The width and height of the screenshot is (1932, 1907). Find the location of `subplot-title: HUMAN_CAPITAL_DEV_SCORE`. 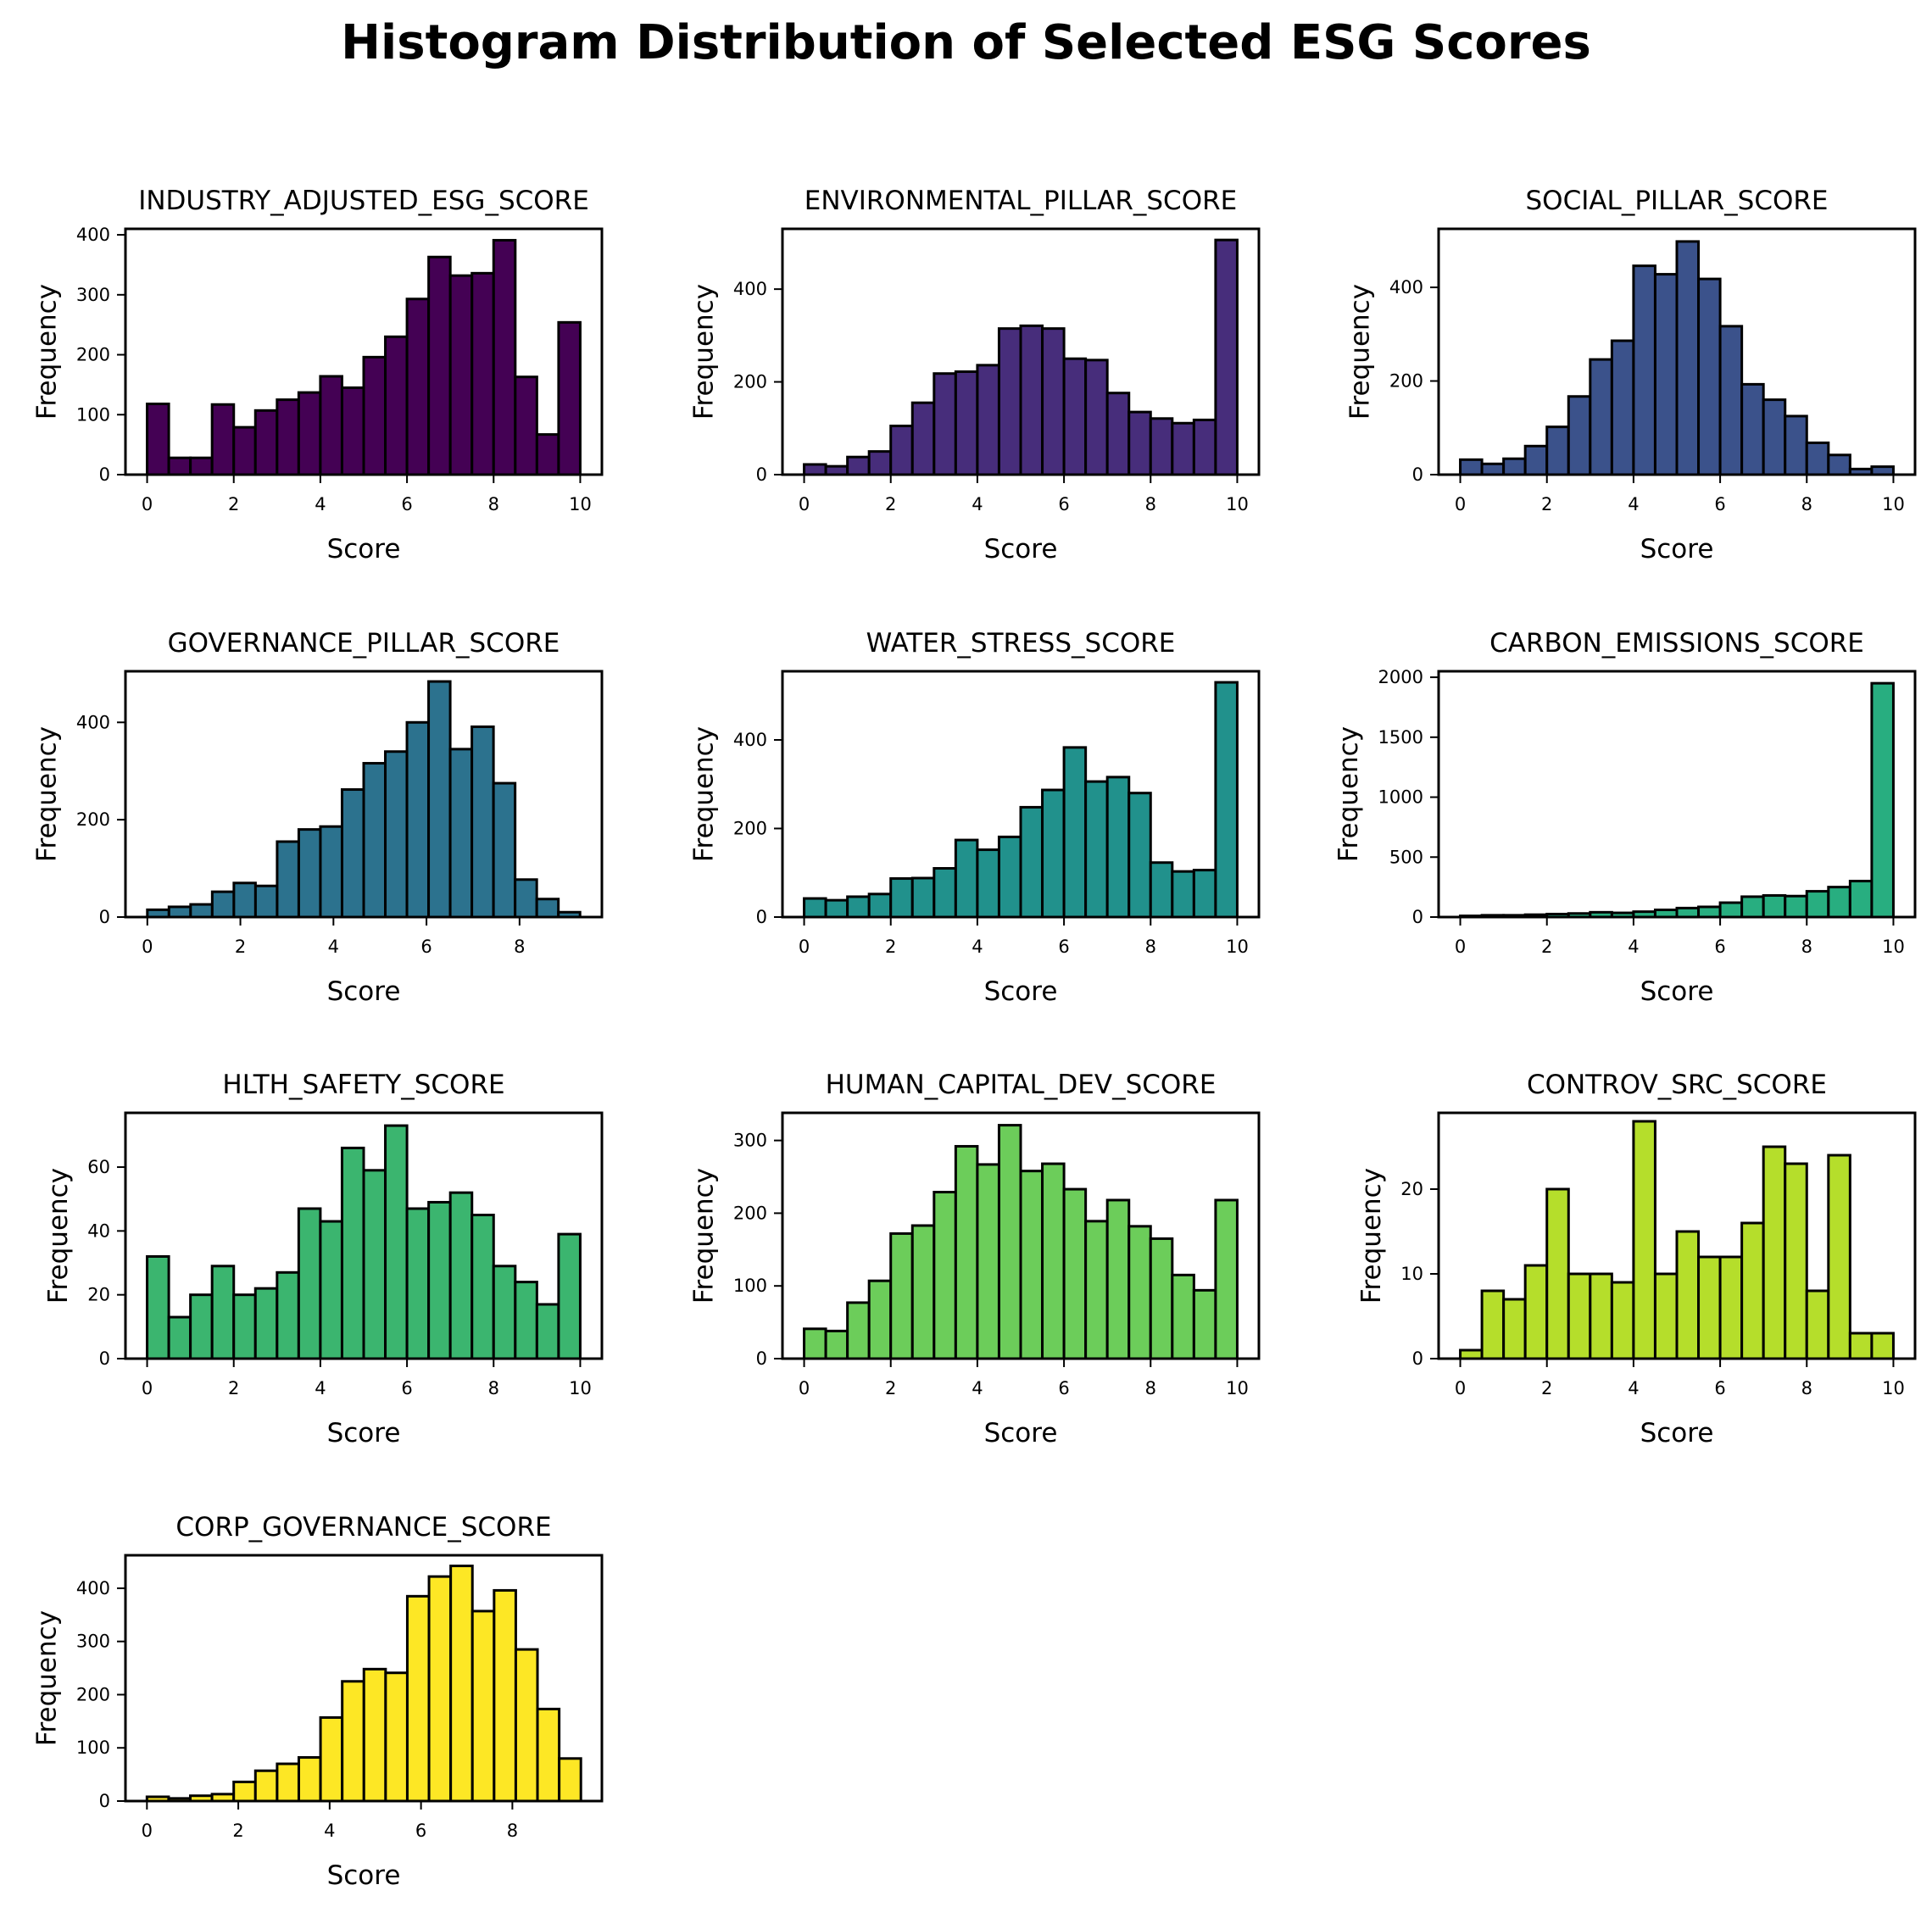

subplot-title: HUMAN_CAPITAL_DEV_SCORE is located at coordinates (1021, 1085).